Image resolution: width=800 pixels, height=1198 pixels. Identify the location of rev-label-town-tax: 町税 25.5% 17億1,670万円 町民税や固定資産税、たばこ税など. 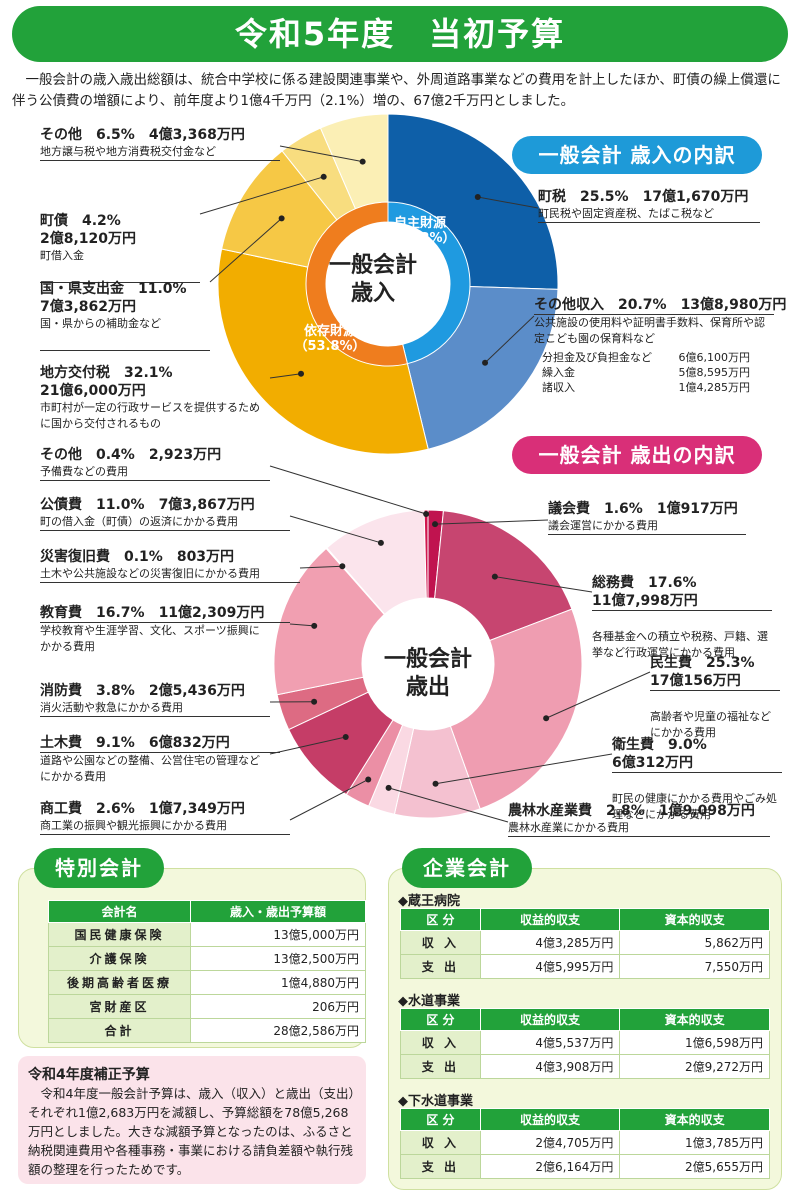
(649, 205).